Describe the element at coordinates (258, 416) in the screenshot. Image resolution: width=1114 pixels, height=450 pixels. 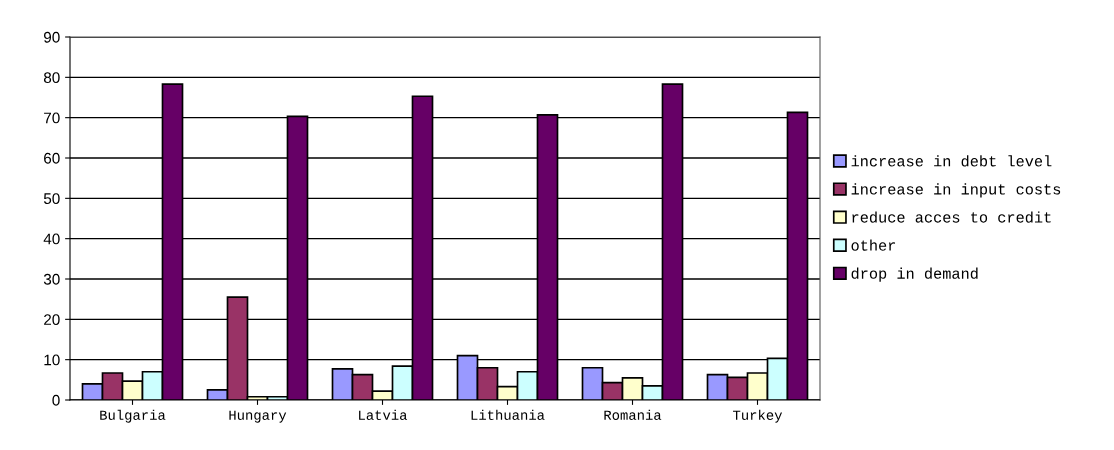
I see `x-tick-label: Hungary` at that location.